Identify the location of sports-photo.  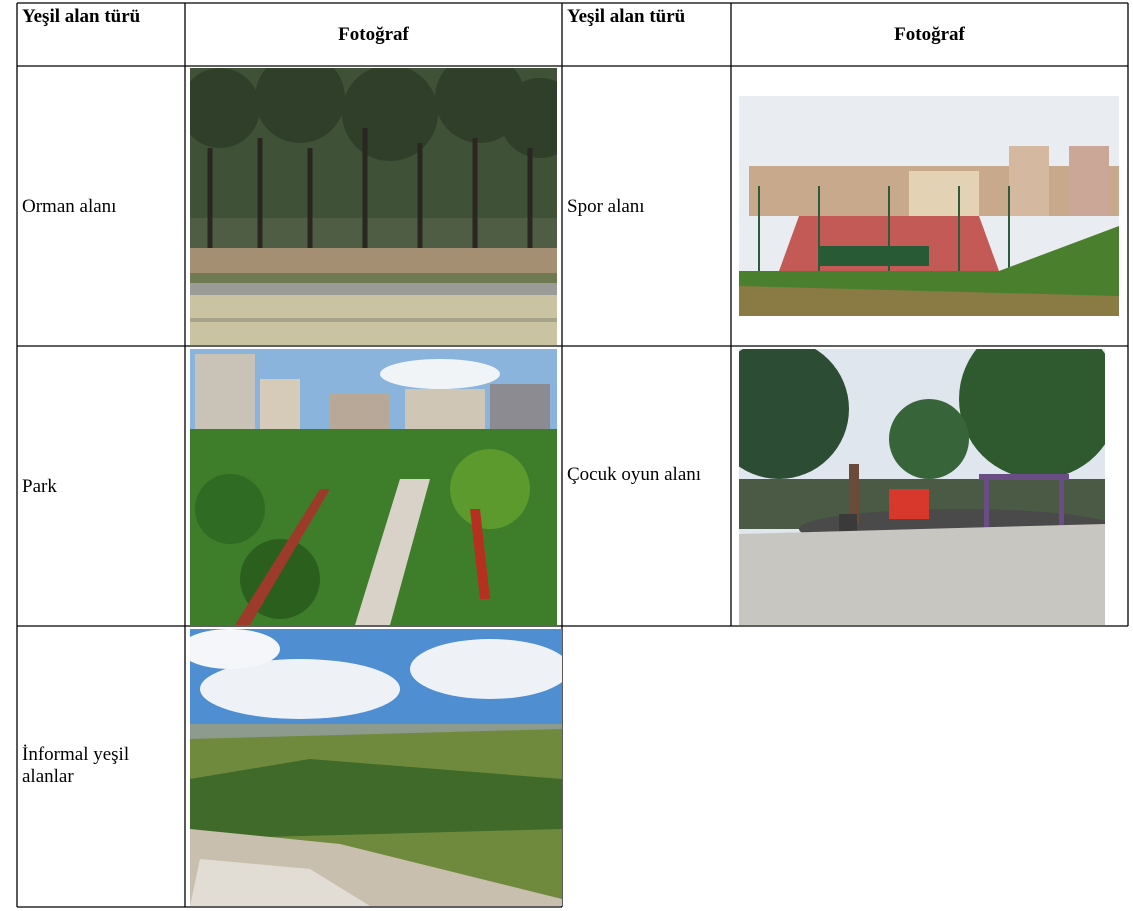
(929, 206).